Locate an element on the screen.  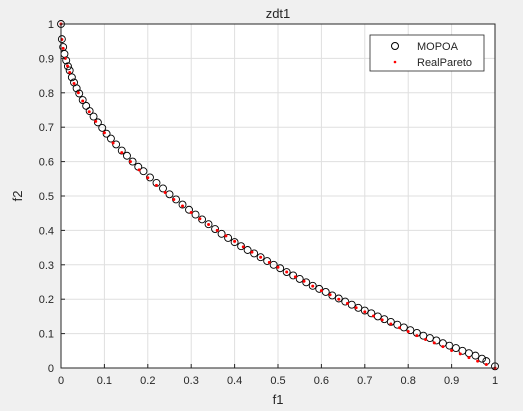
x-tick-label: 0.4 is located at coordinates (234, 381).